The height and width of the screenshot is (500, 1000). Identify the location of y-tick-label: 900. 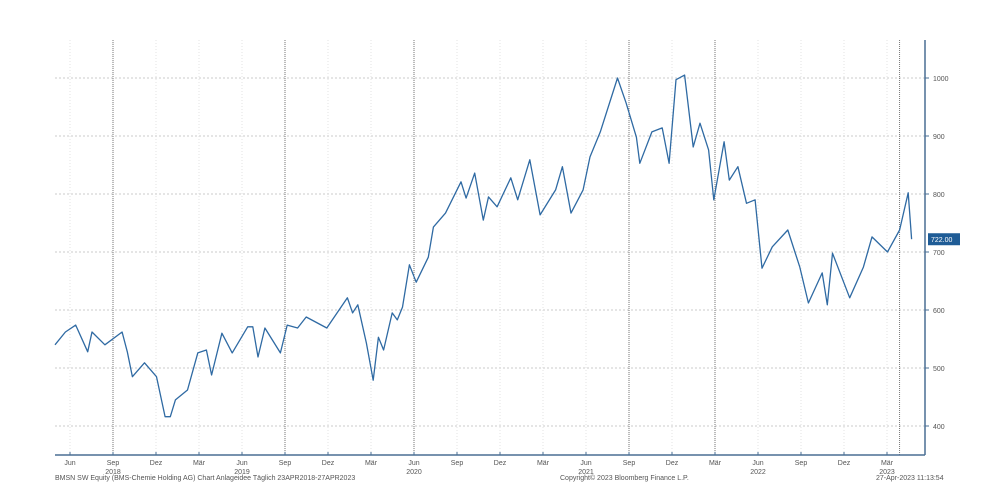
(939, 137).